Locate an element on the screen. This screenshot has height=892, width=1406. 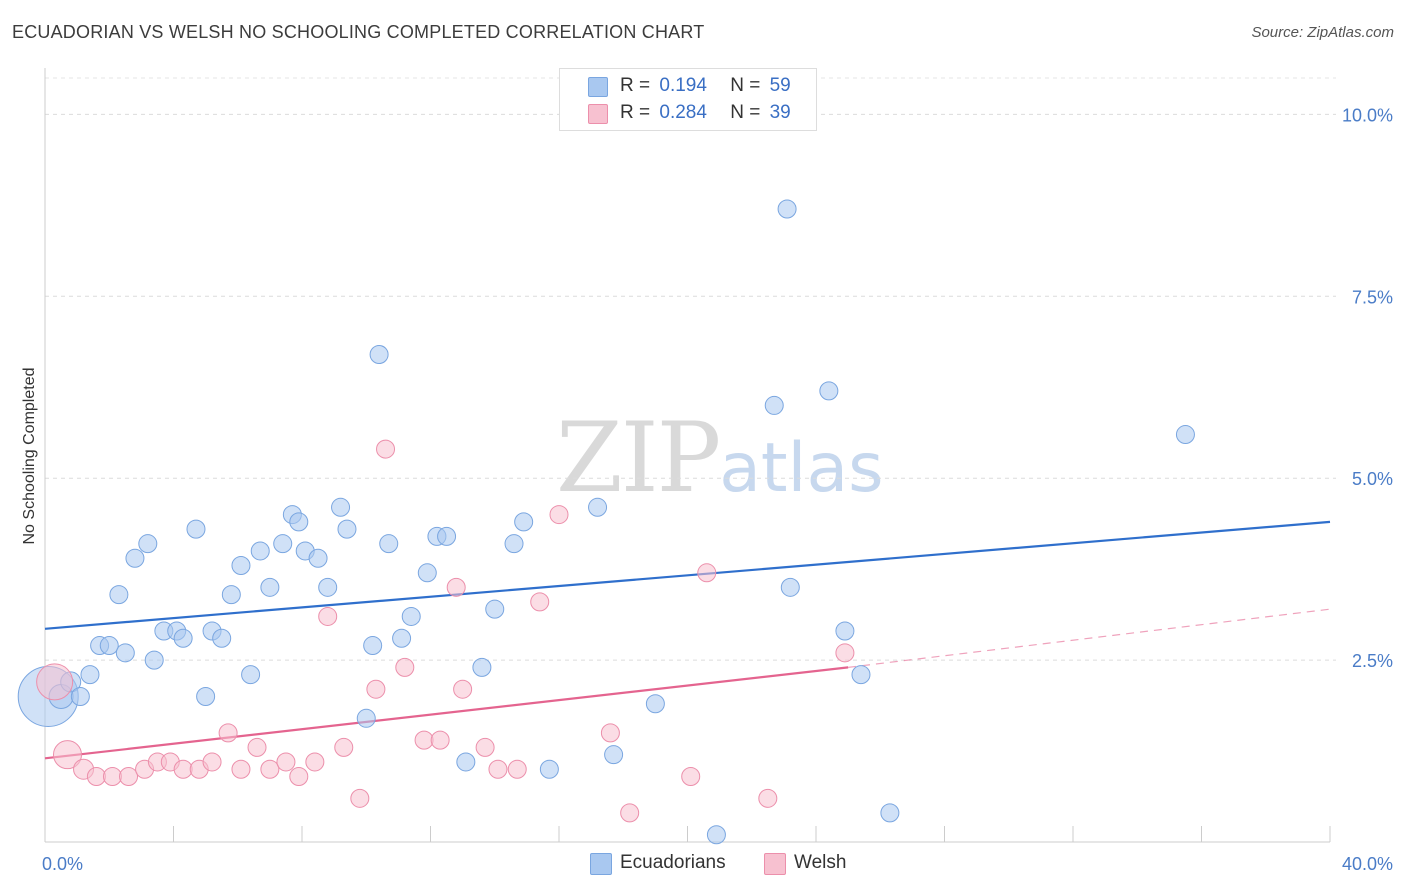
trend-line-welsh-extension is located at coordinates (1089, 638).